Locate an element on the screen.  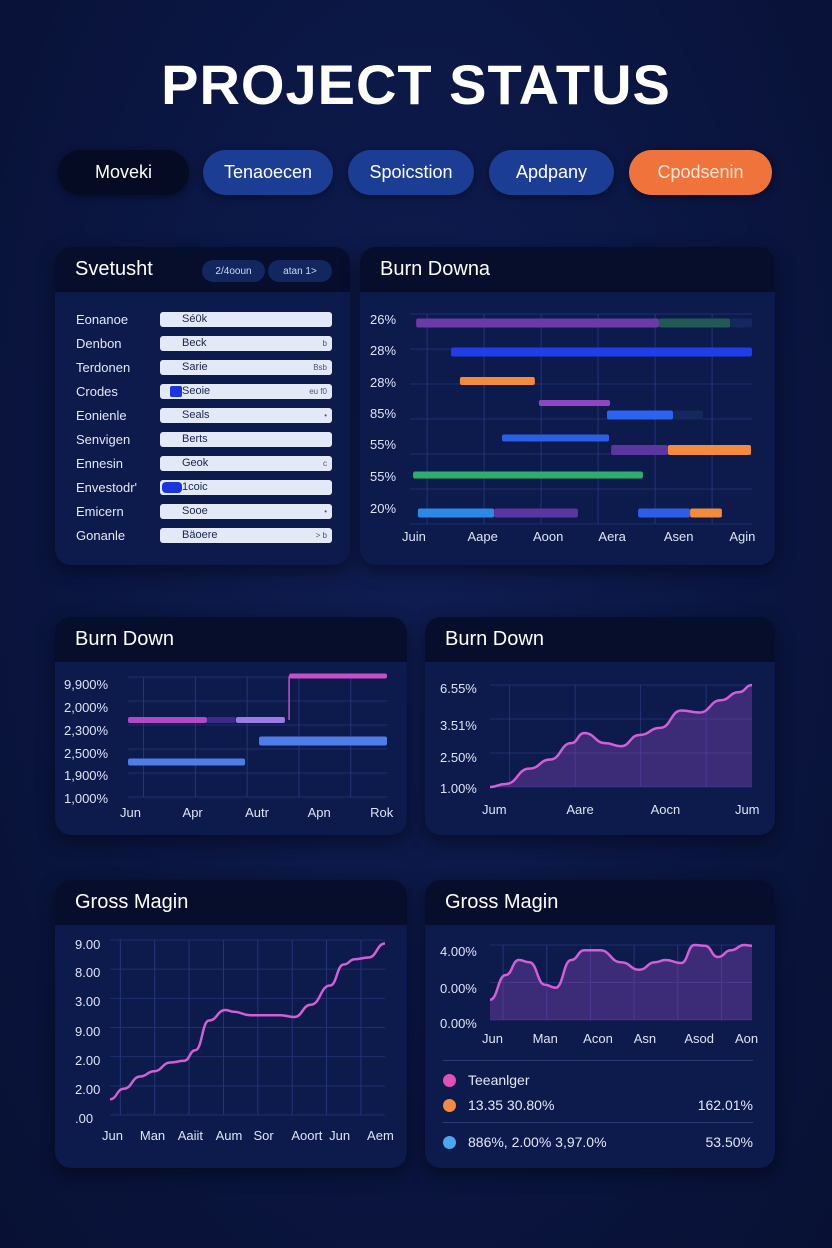
row-value: 1coic is located at coordinates (195, 487).